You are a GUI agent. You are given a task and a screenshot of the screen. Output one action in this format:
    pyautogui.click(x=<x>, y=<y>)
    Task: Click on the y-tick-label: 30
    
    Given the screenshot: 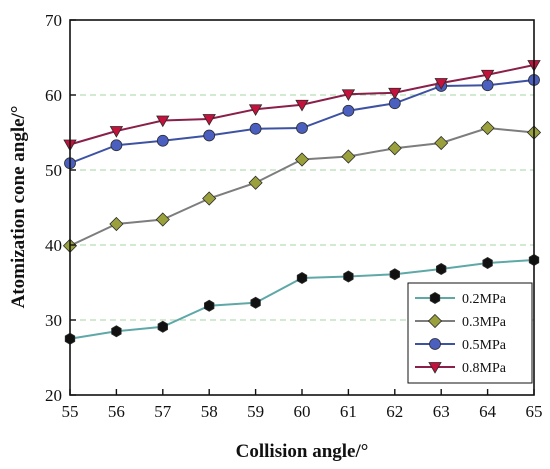 What is the action you would take?
    pyautogui.click(x=53, y=320)
    